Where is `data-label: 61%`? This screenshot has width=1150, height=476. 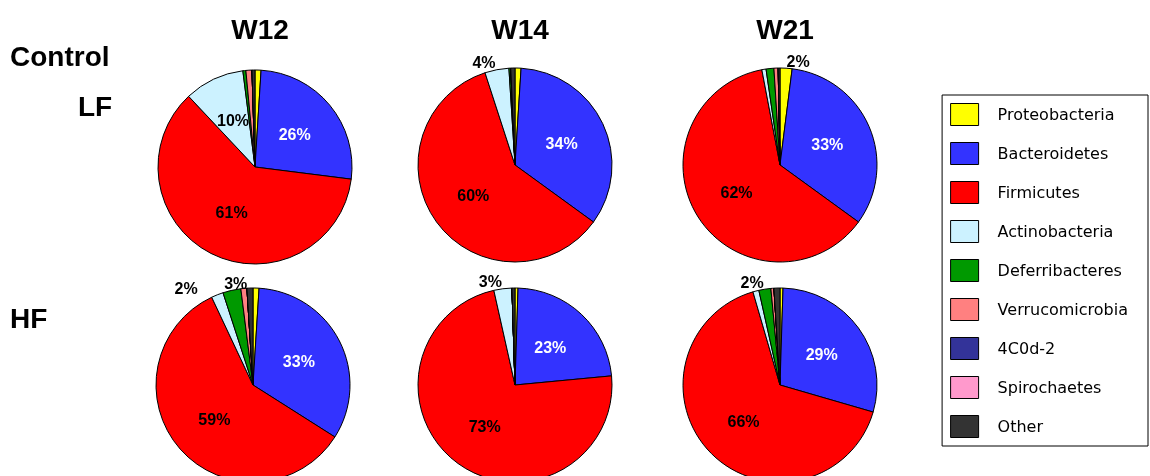 data-label: 61% is located at coordinates (231, 213).